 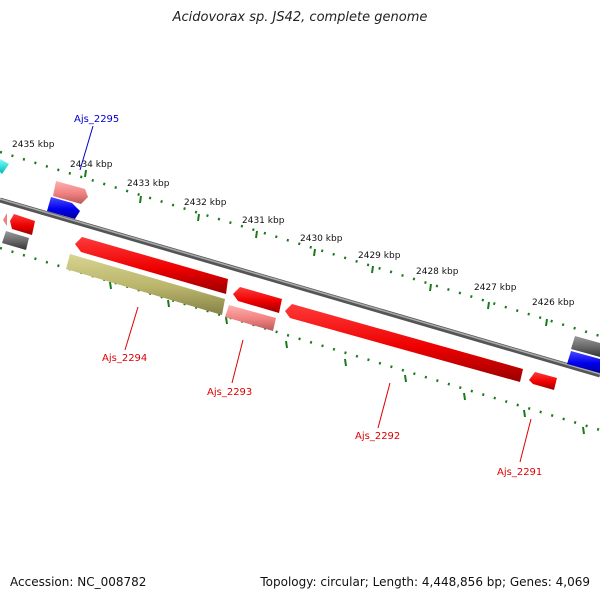 I want to click on feature-red-small, so click(x=22, y=224).